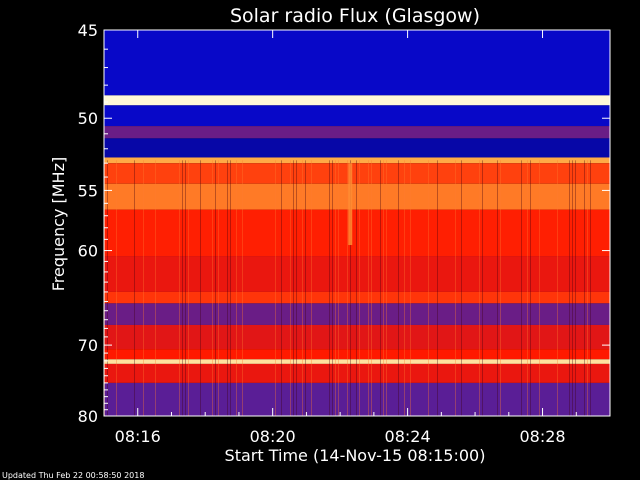 The image size is (640, 480). What do you see at coordinates (88, 345) in the screenshot?
I see `y-tick-label-70: 70` at bounding box center [88, 345].